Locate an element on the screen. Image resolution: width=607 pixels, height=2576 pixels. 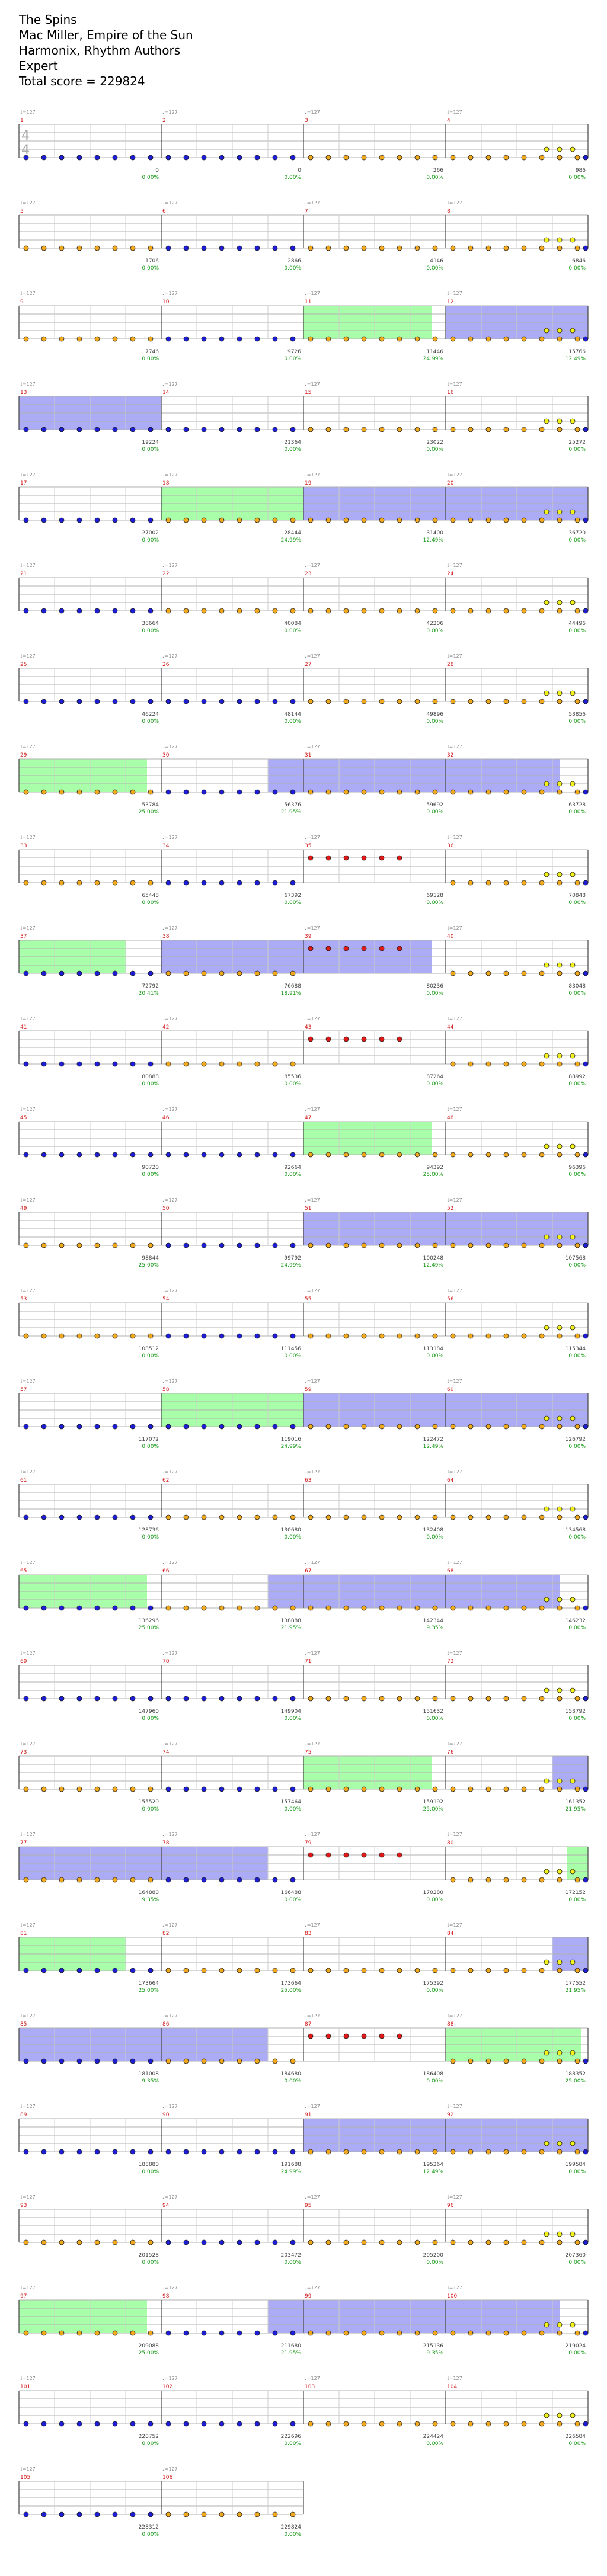
measure-percent: 25.00% is located at coordinates (291, 1991).